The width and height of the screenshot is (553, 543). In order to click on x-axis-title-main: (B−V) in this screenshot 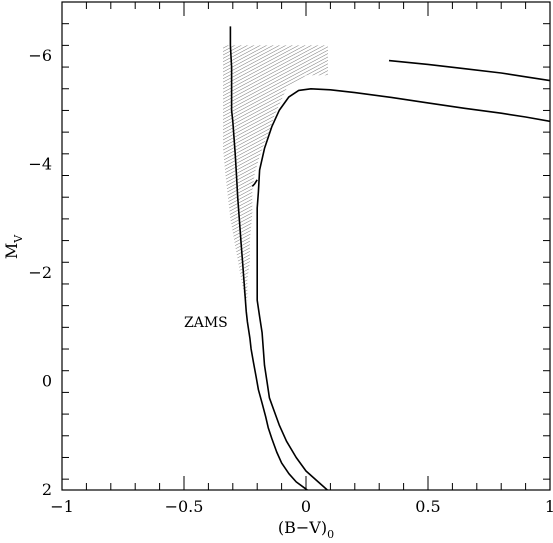, I will do `click(302, 527)`.